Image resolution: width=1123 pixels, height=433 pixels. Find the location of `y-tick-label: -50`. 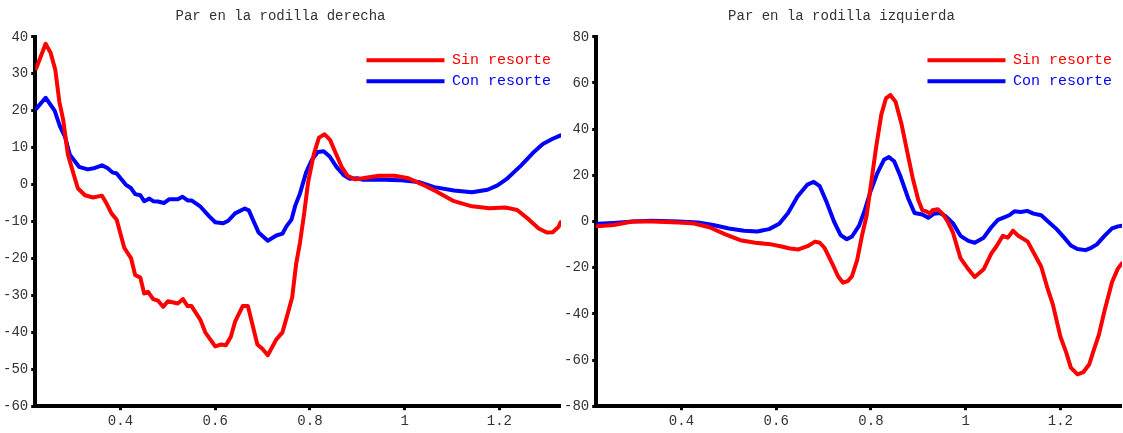

y-tick-label: -50 is located at coordinates (15, 368).